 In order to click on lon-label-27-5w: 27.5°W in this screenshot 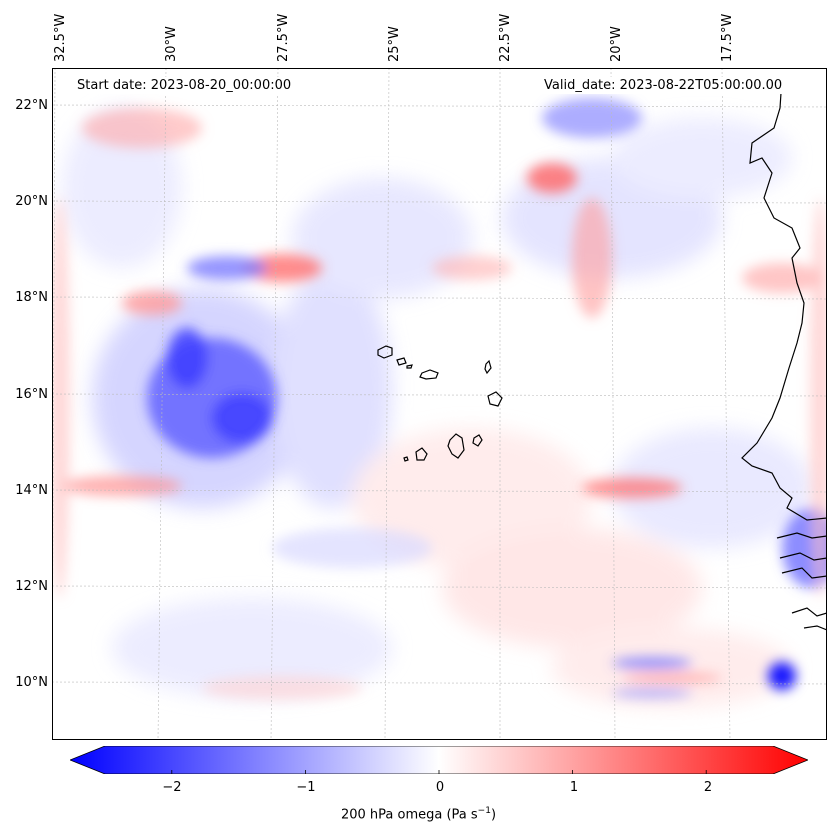, I will do `click(283, 37)`.